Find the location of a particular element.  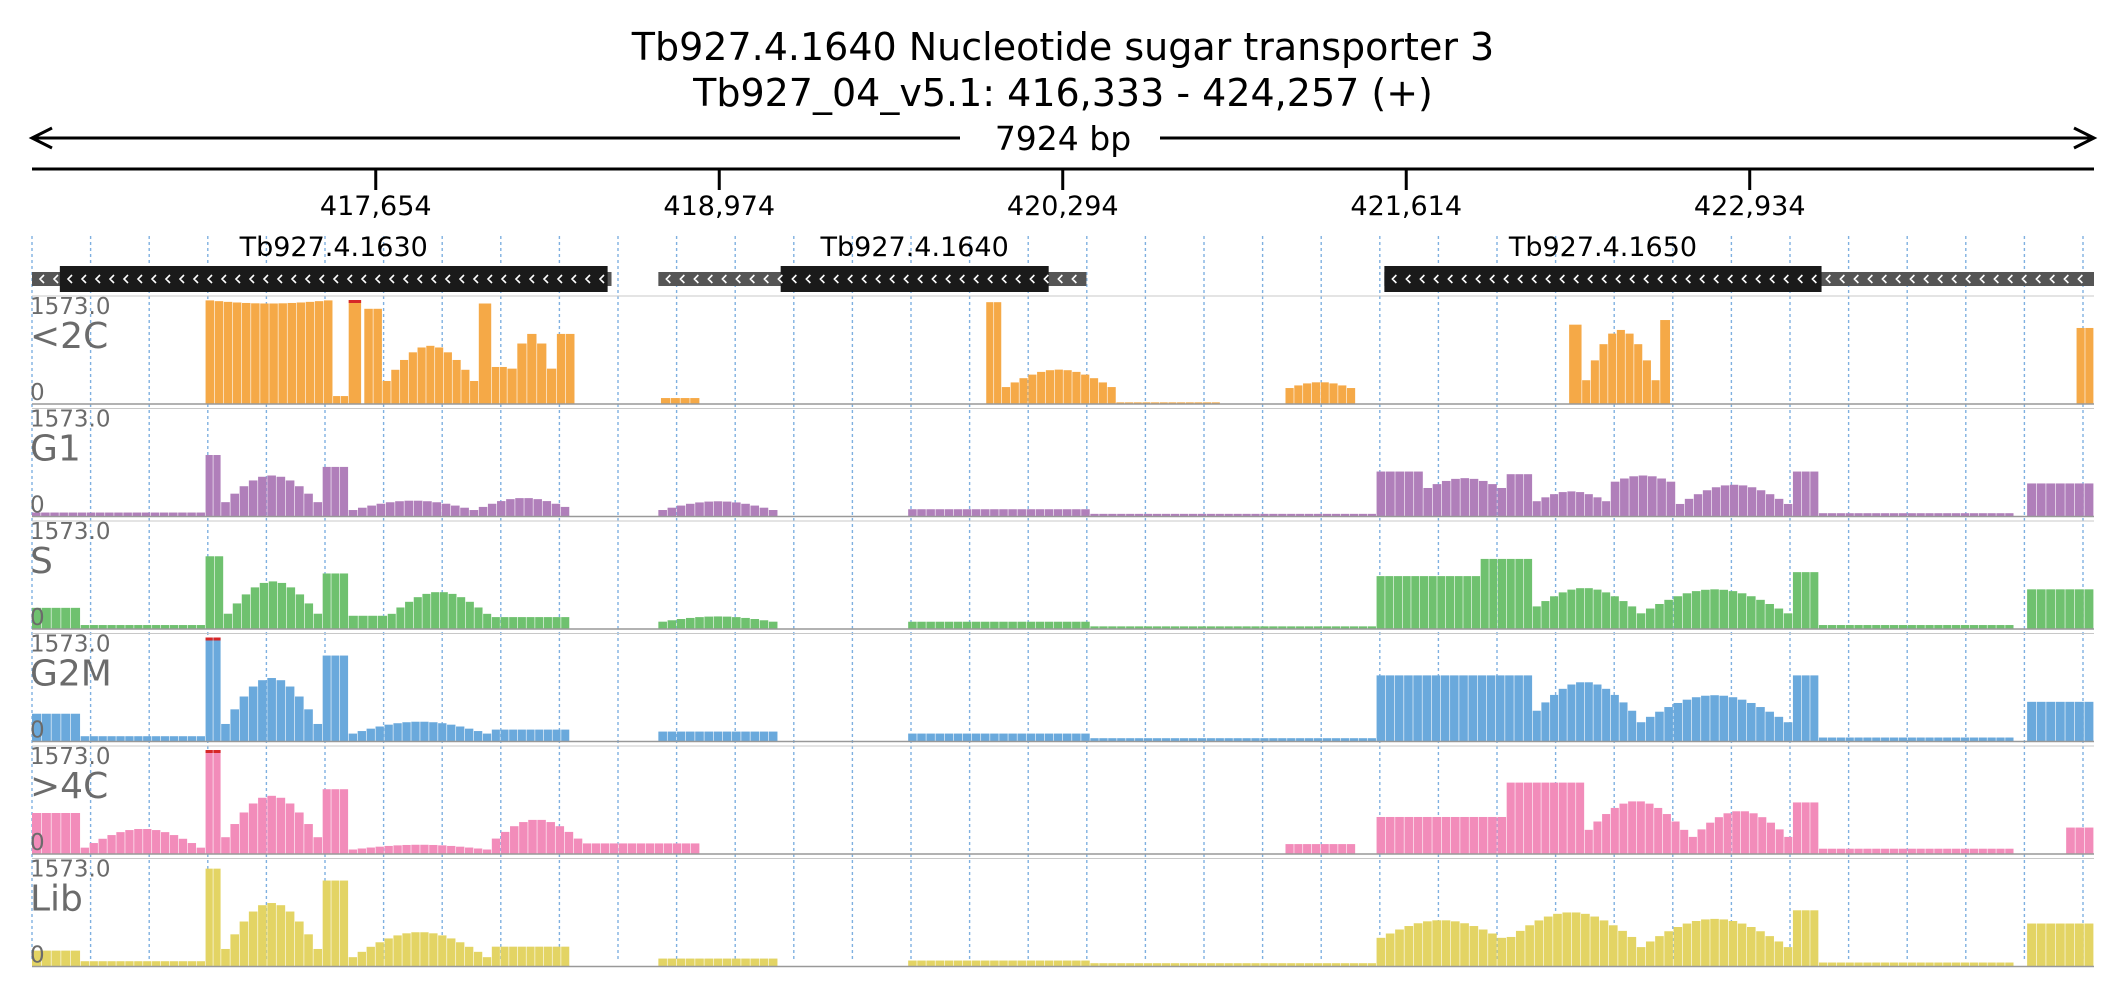

track-ymin-label: 0 is located at coordinates (37, 843).